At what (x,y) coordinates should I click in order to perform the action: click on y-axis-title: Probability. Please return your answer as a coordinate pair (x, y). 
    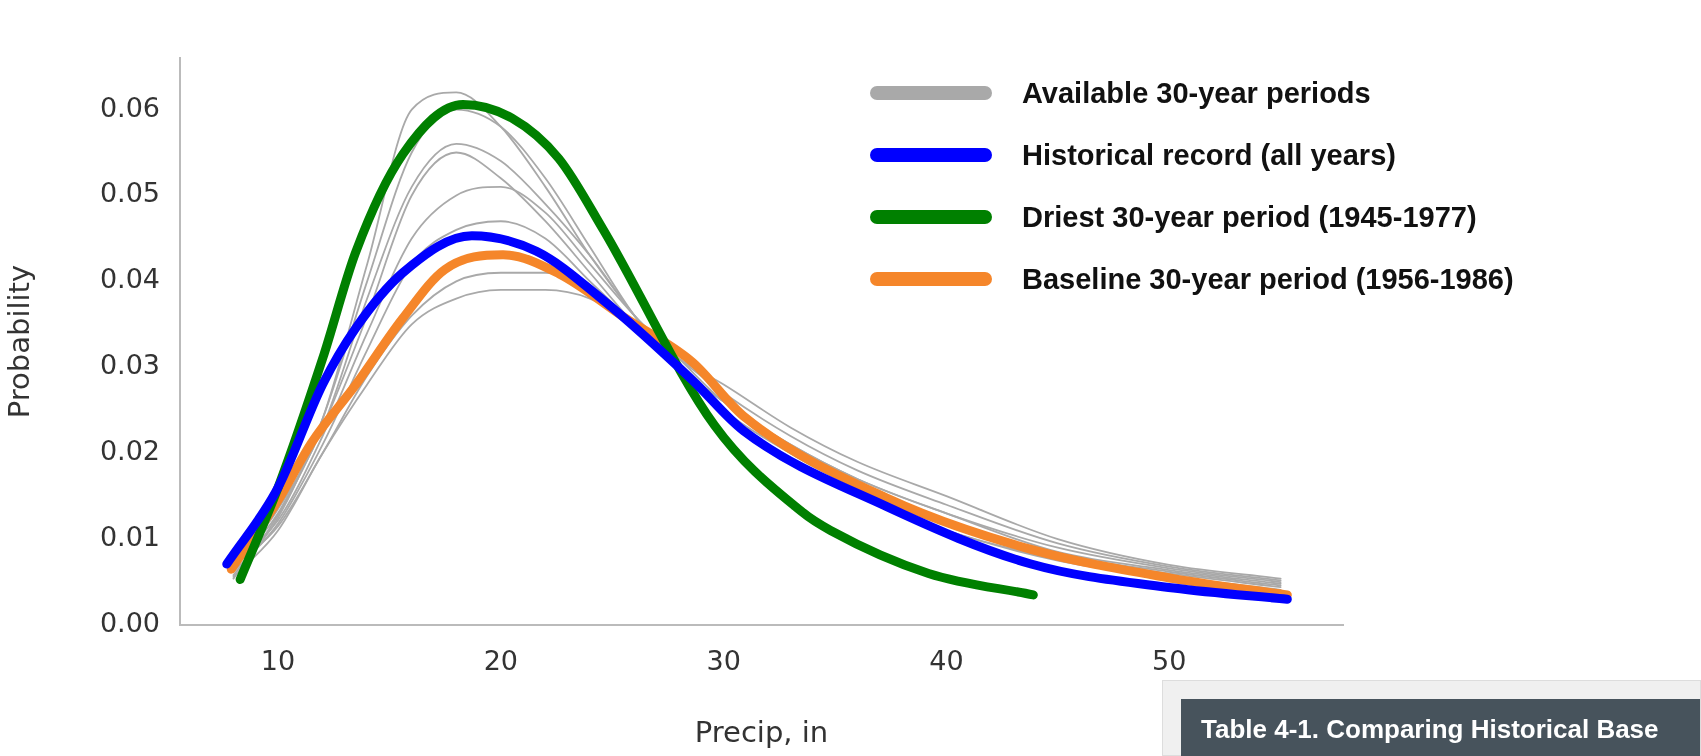
    Looking at the image, I should click on (18, 341).